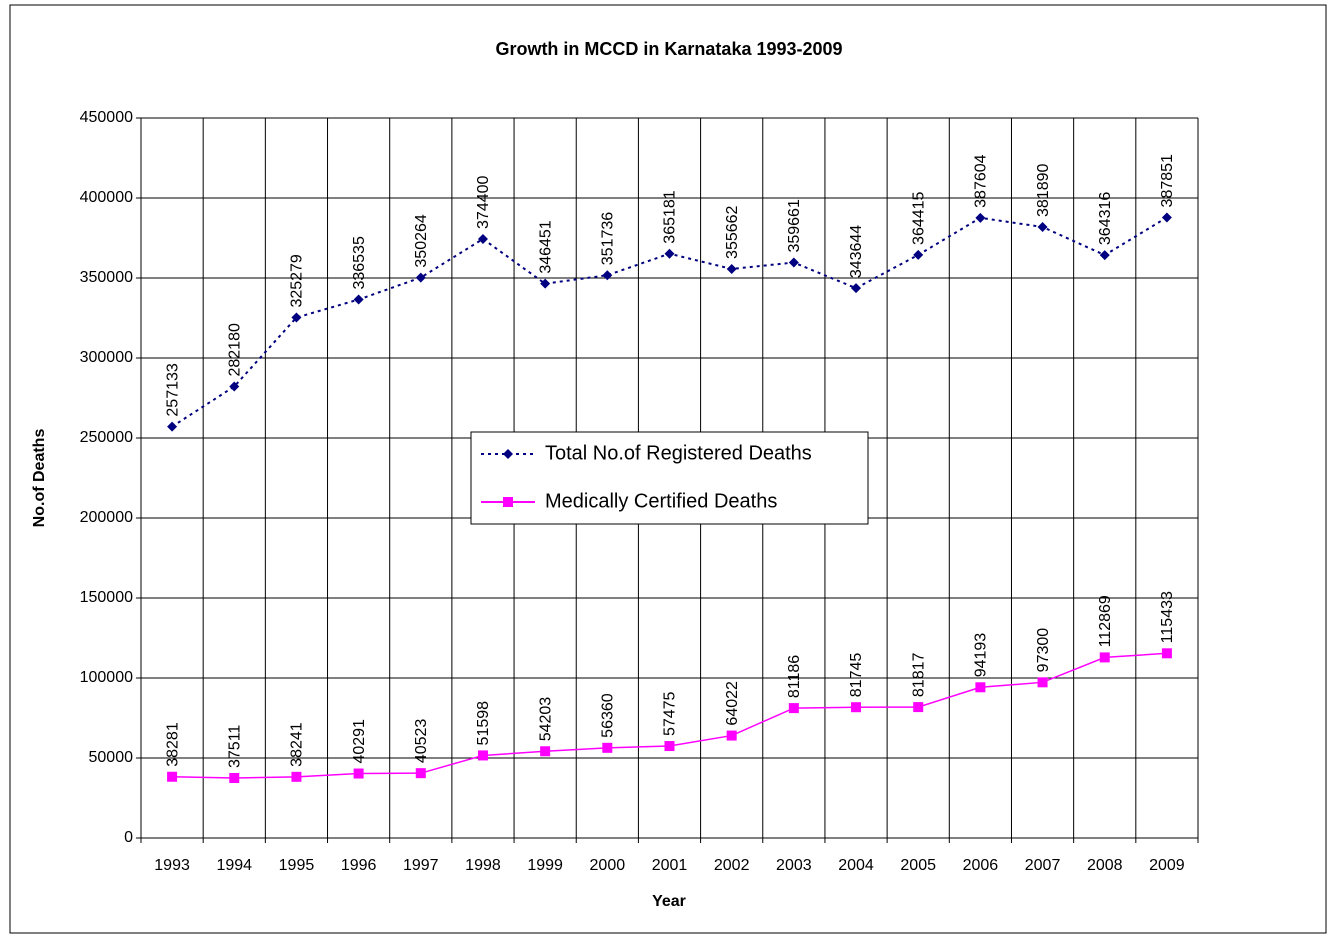 The width and height of the screenshot is (1332, 940). What do you see at coordinates (794, 225) in the screenshot?
I see `data-label: 359661` at bounding box center [794, 225].